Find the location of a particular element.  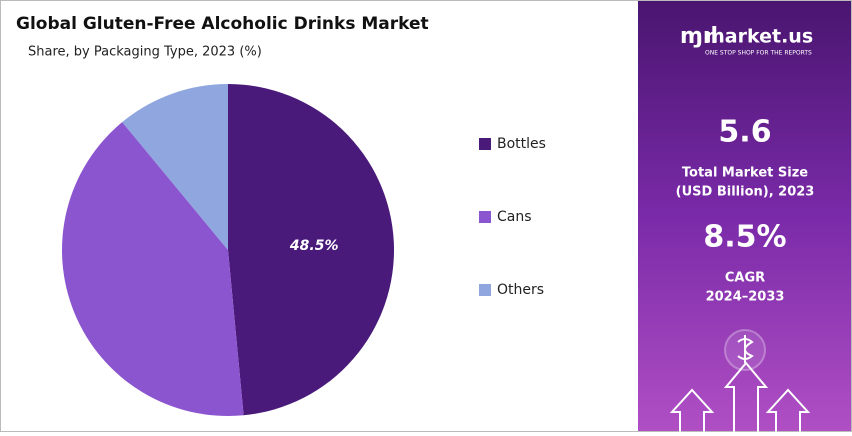

tagline: ONE STOP SHOP FOR THE REPORTS is located at coordinates (758, 53).